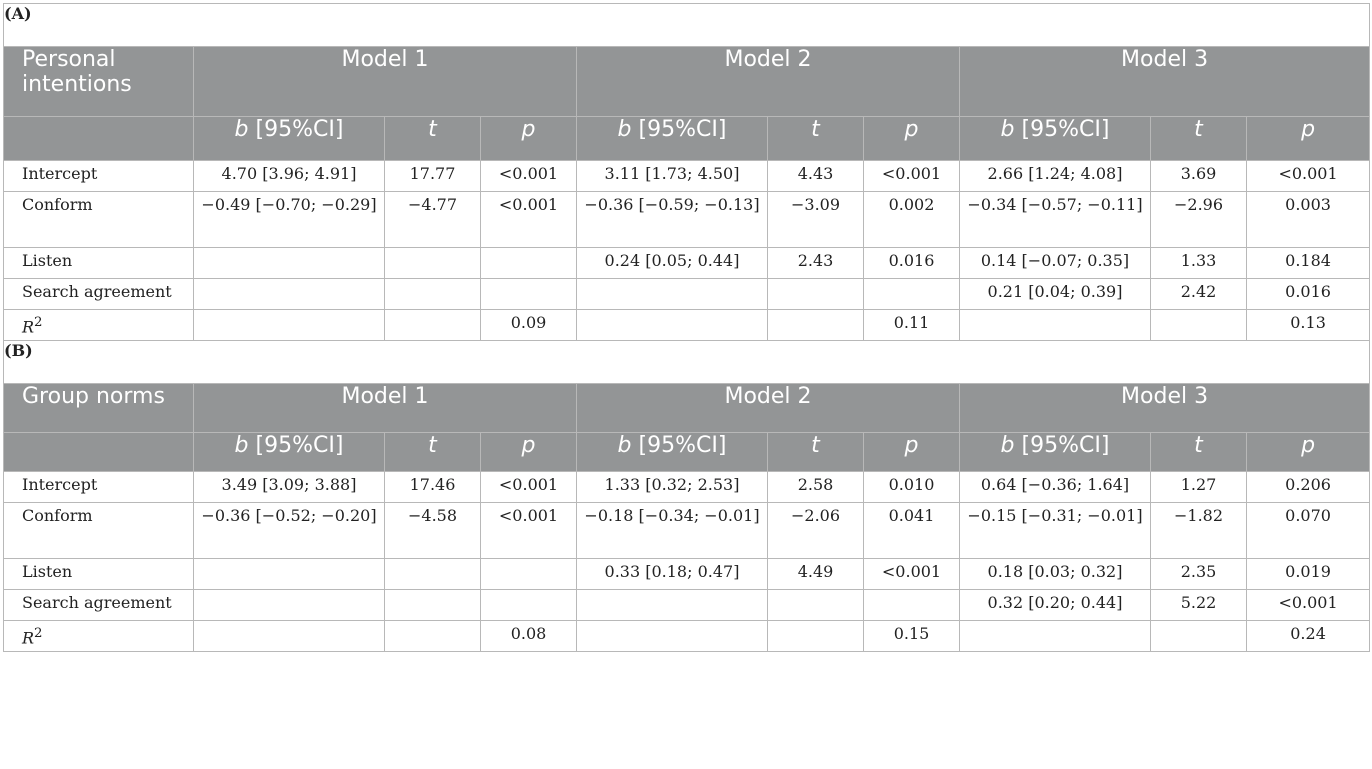 This screenshot has width=1372, height=769. I want to click on dependent-variable-label: Personal intentions, so click(98, 81).